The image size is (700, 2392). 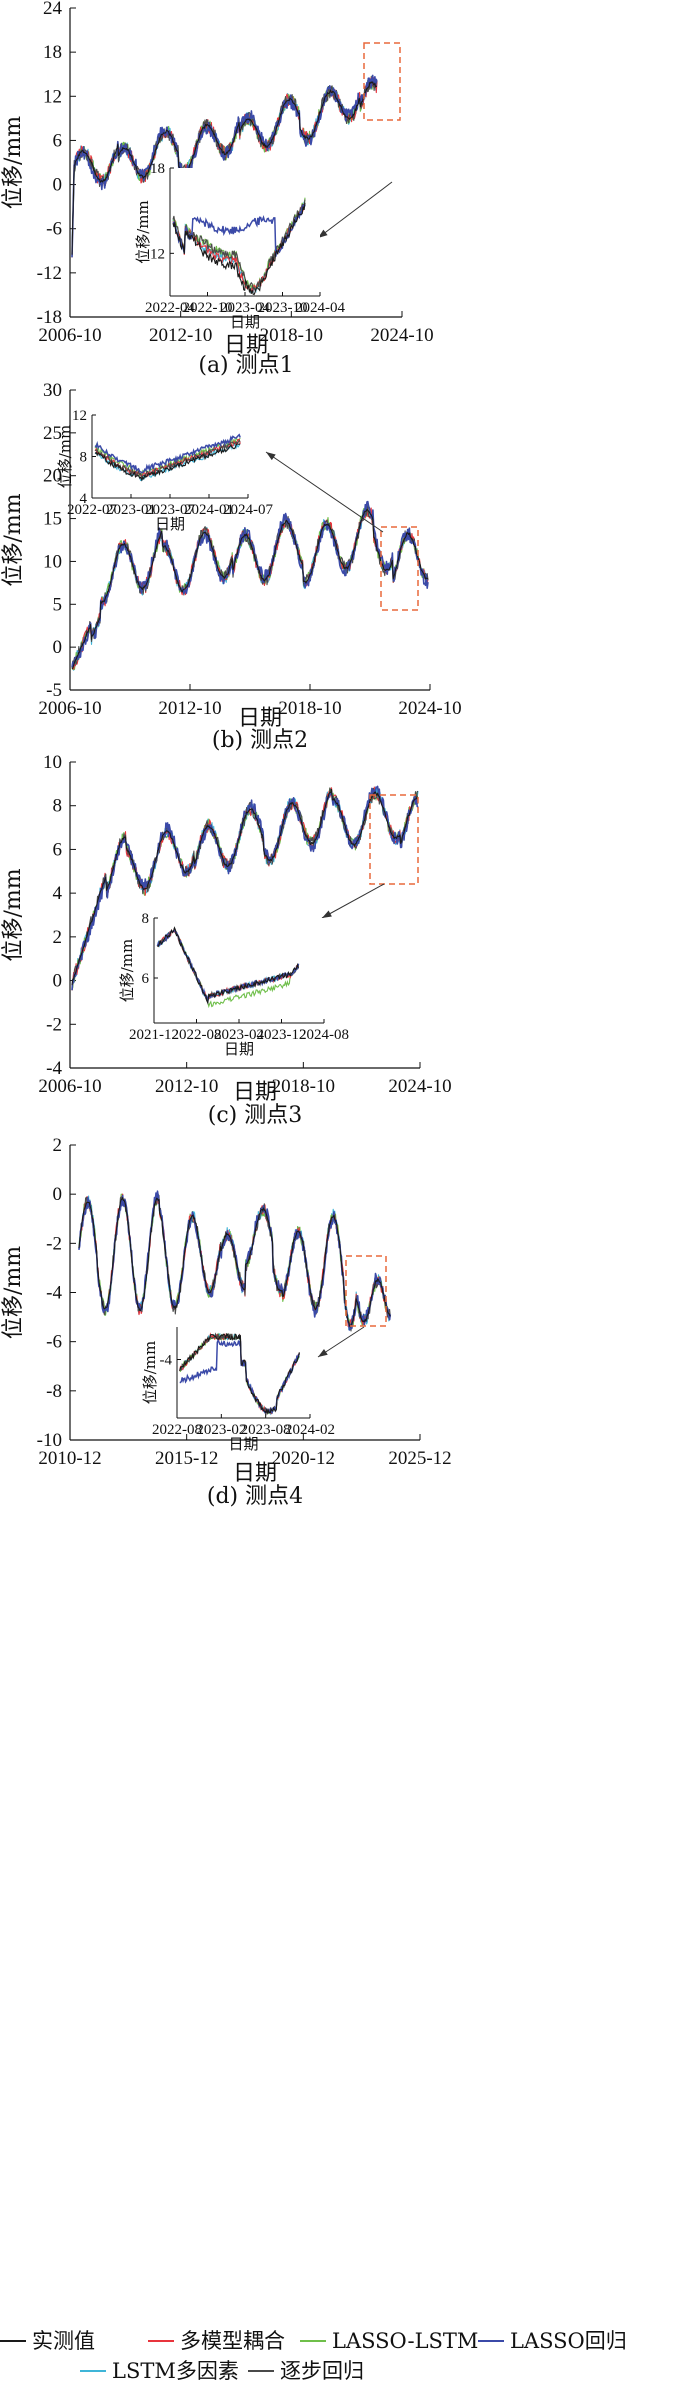 I want to click on y-tick-label: 6, so click(x=58, y=140).